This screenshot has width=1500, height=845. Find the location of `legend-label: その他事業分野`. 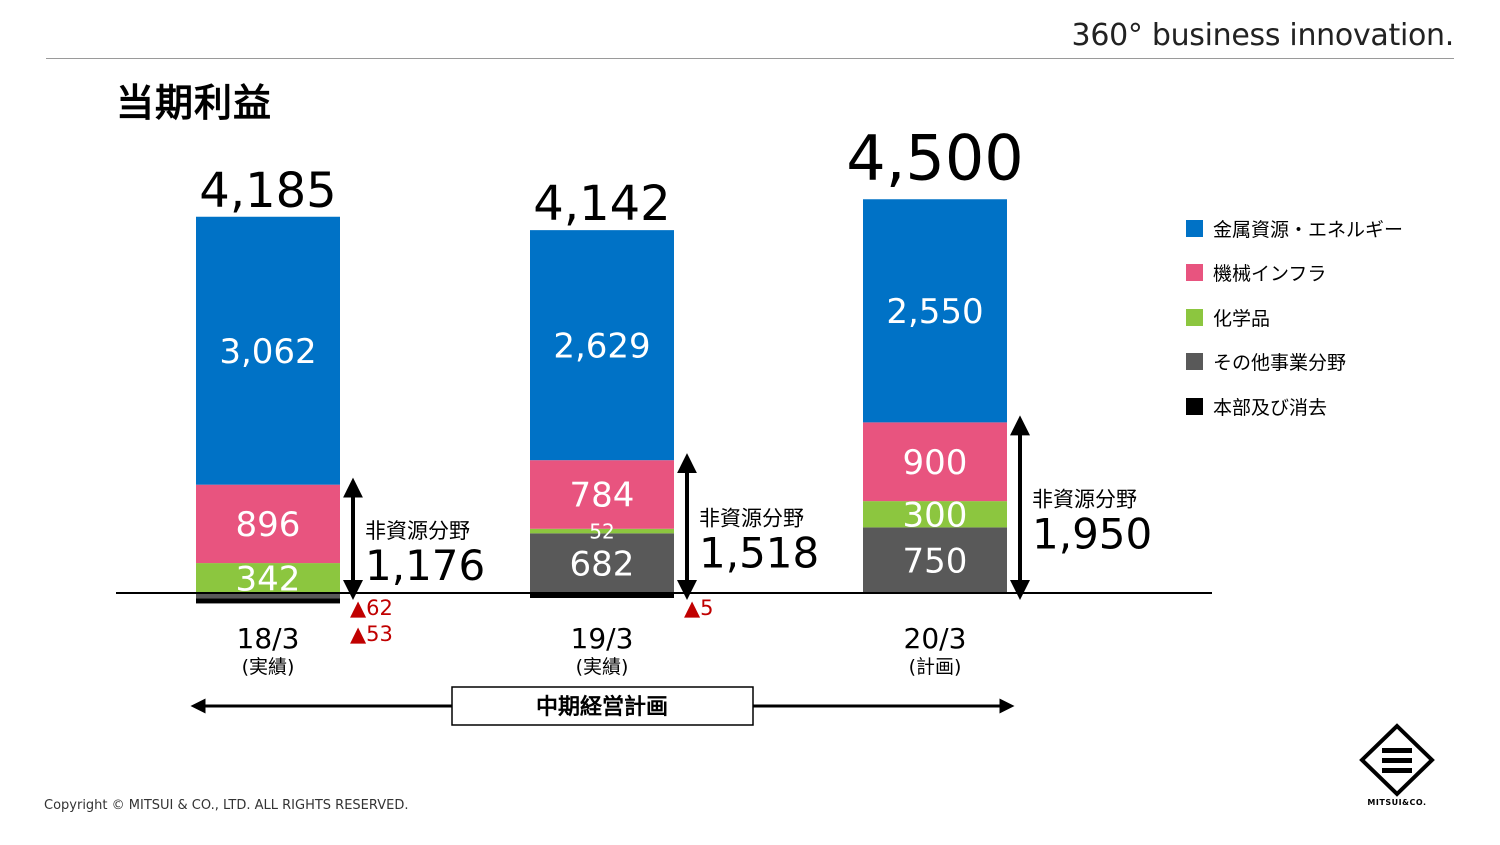

legend-label: その他事業分野 is located at coordinates (1280, 363).